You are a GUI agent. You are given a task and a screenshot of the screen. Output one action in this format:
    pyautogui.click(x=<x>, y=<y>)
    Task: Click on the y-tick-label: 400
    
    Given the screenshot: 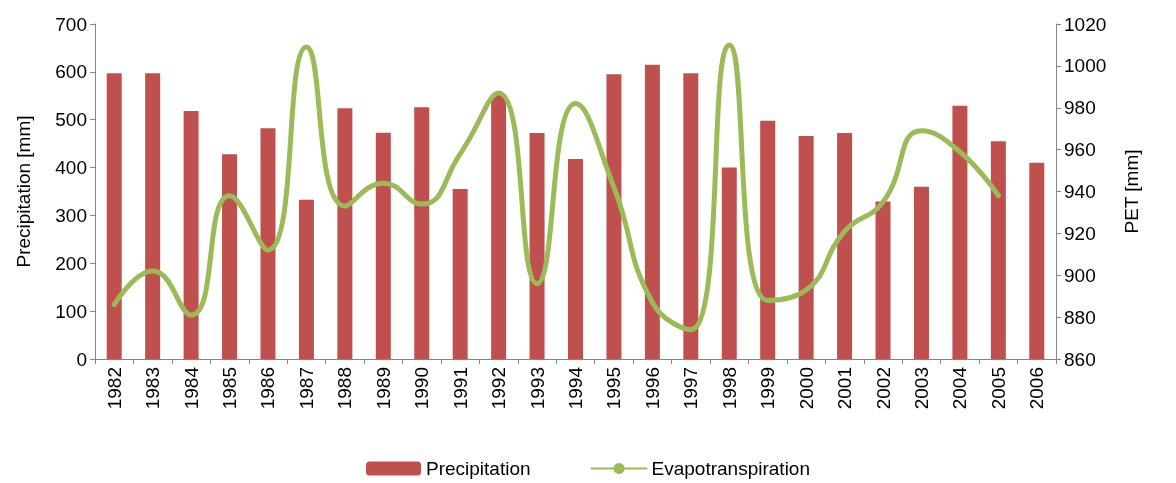 What is the action you would take?
    pyautogui.click(x=71, y=168)
    